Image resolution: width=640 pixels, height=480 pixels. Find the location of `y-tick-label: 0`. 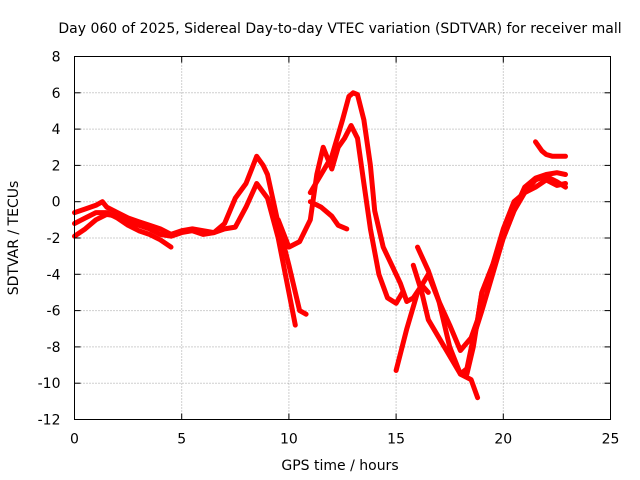

y-tick-label: 0 is located at coordinates (56, 203).